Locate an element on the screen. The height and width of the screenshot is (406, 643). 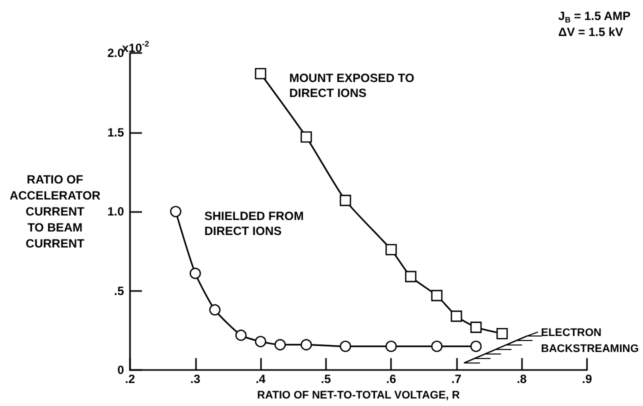
y-axis-title: RATIO OF ACCELERATOR CURRENT TO BEAM CURRENT is located at coordinates (55, 211).